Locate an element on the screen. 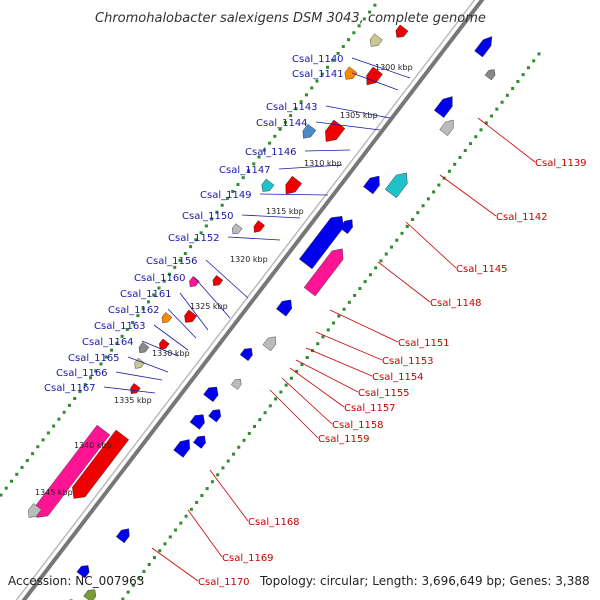 This screenshot has width=600, height=600. gene-label-left: Csal_1146 is located at coordinates (271, 152).